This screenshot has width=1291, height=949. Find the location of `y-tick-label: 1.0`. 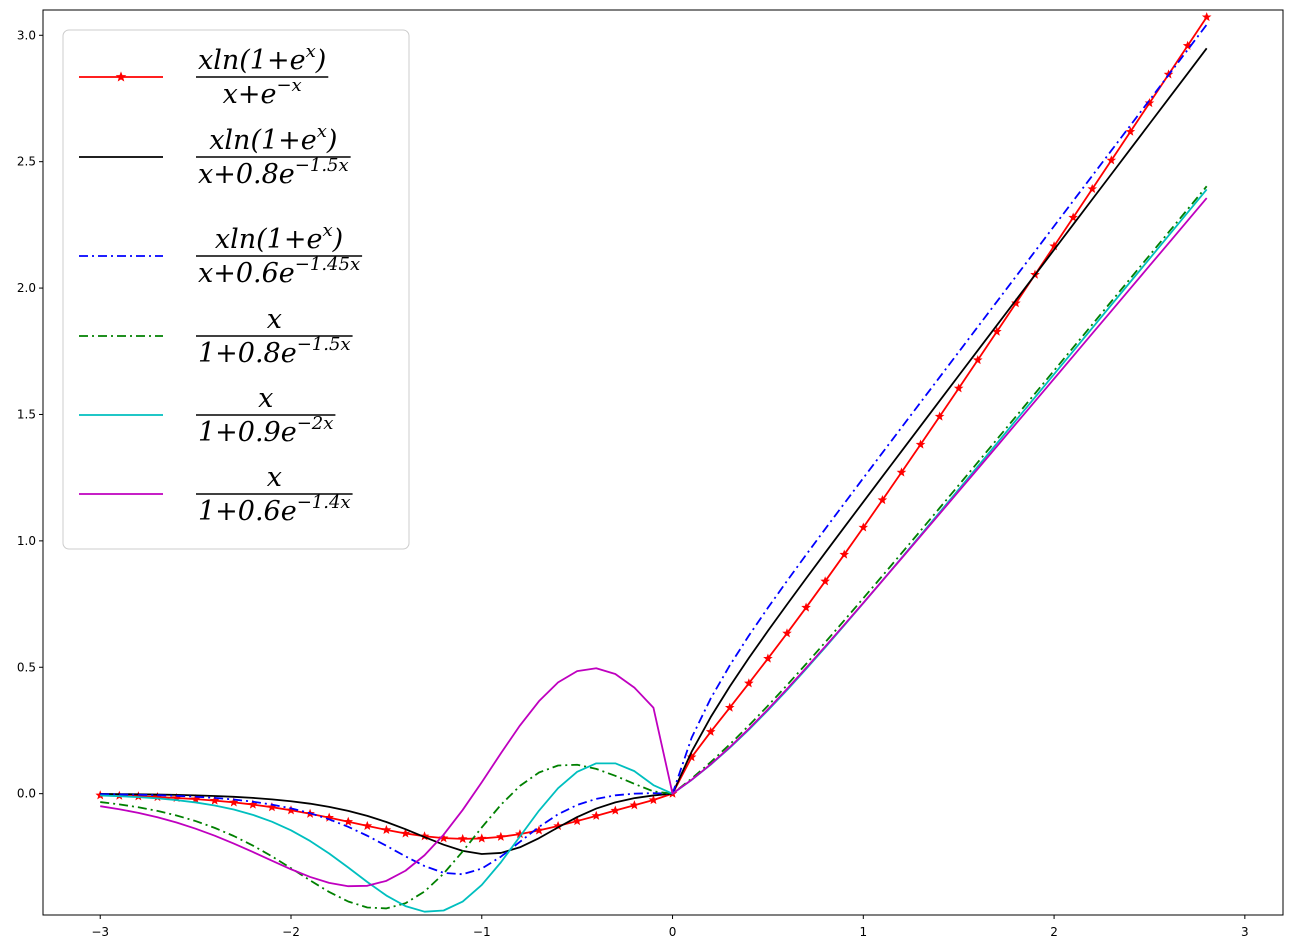

y-tick-label: 1.0 is located at coordinates (26, 541).